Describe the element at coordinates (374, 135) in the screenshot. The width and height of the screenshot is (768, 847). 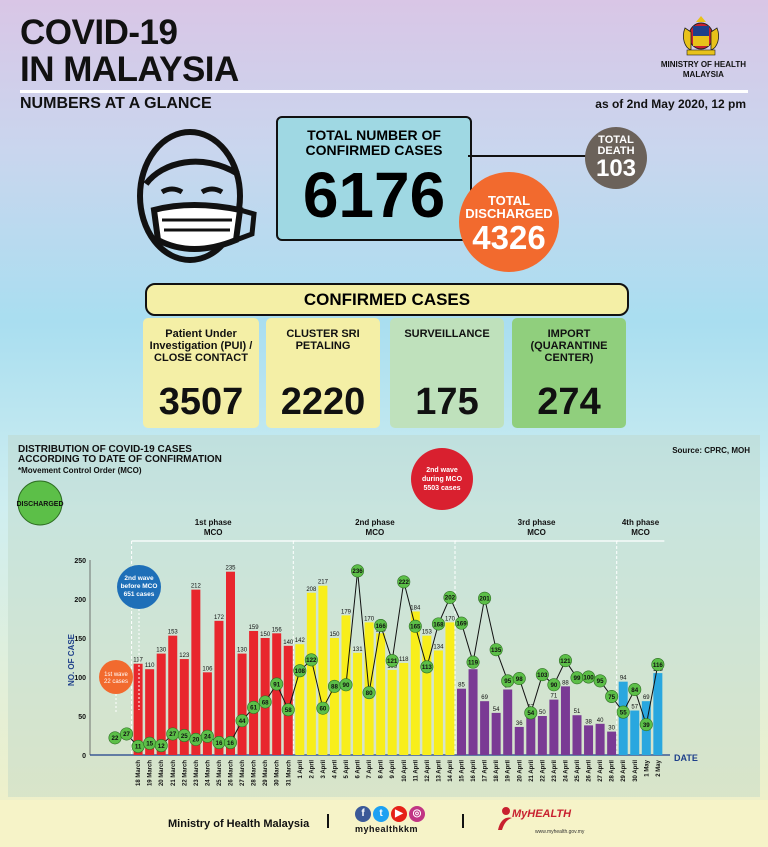
I see `total-confirmed-label-1: TOTAL NUMBER OF` at that location.